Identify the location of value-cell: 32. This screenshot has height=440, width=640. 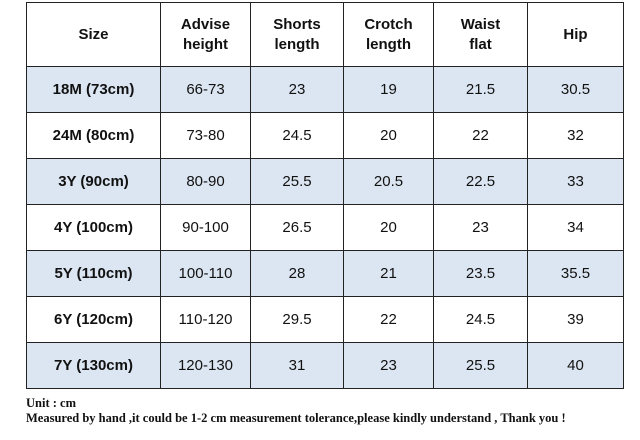
(575, 135).